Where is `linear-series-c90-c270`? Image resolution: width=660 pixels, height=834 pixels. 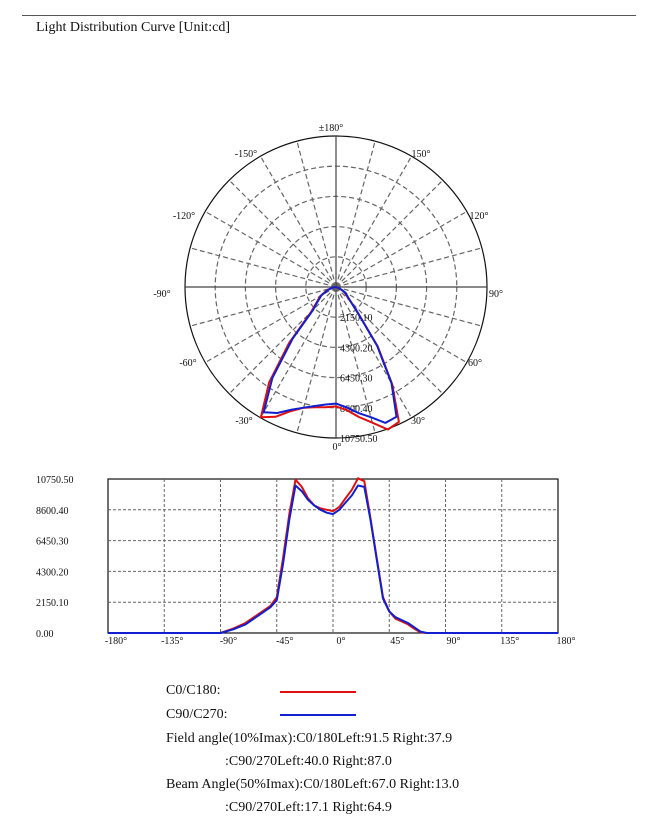
linear-series-c90-c270 is located at coordinates (333, 559).